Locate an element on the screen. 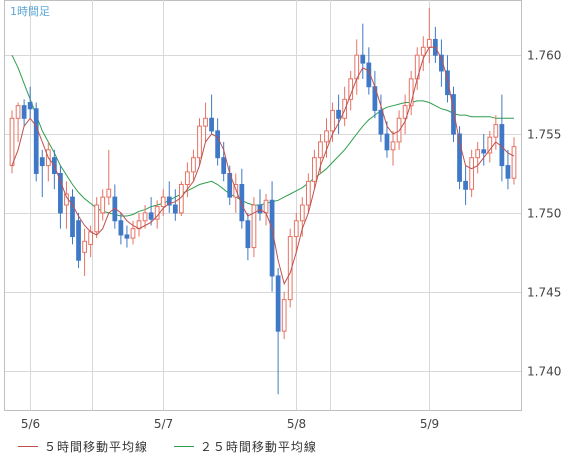  legend-item-ma5: ５時間移動平均線 is located at coordinates (83, 446).